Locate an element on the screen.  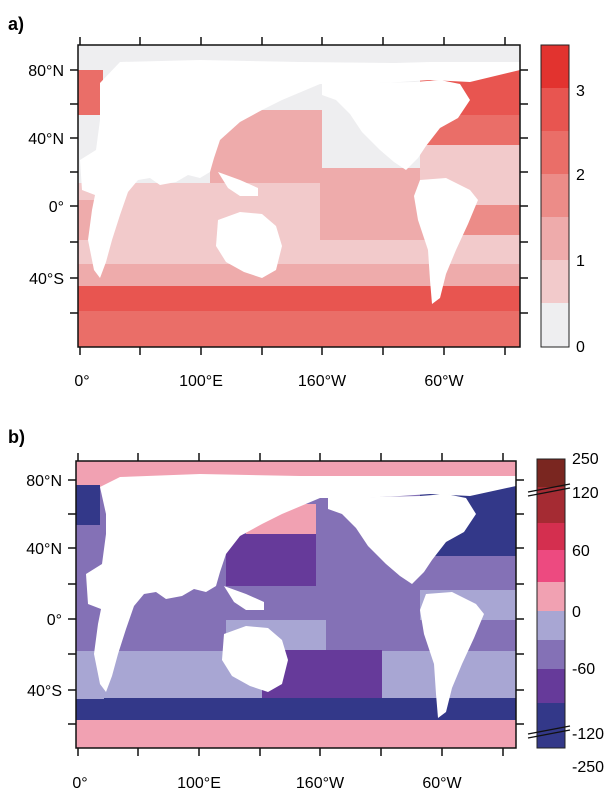
colorbar-b-label: 120 is located at coordinates (585, 493).